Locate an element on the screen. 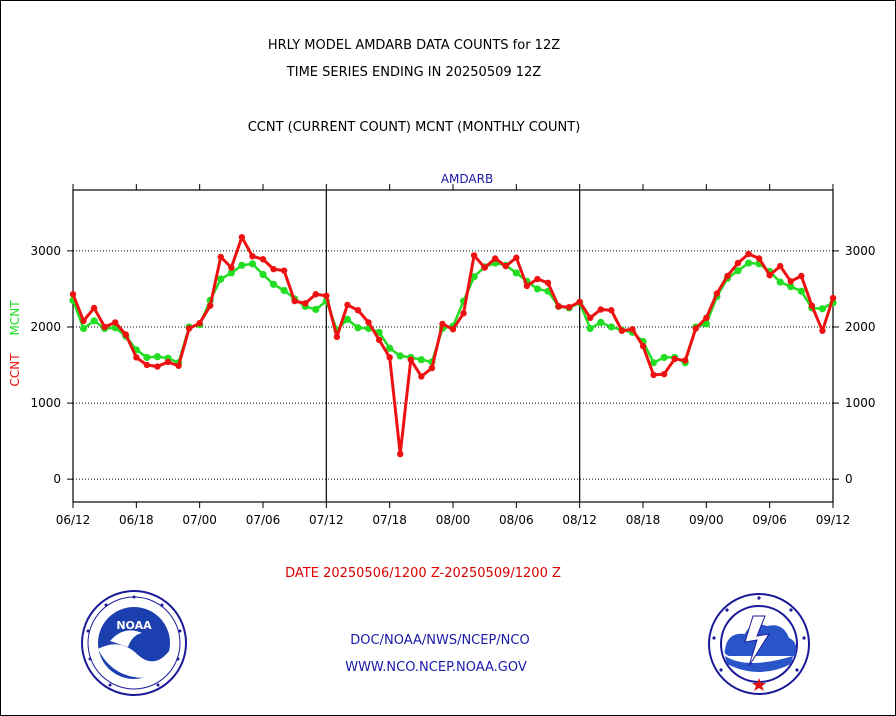 This screenshot has width=896, height=716. x-tick-label-9: 08/18 is located at coordinates (643, 520).